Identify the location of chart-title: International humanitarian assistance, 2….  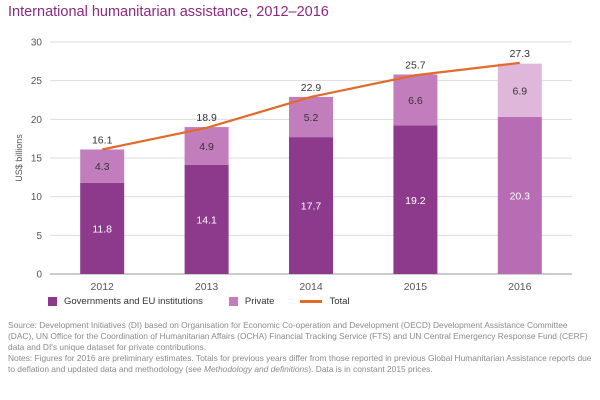
(168, 12).